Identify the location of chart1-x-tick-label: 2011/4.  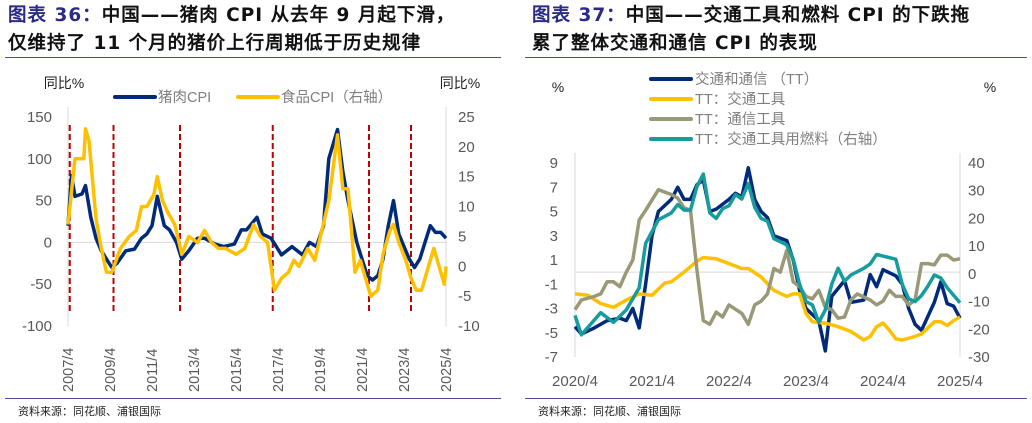
(153, 370).